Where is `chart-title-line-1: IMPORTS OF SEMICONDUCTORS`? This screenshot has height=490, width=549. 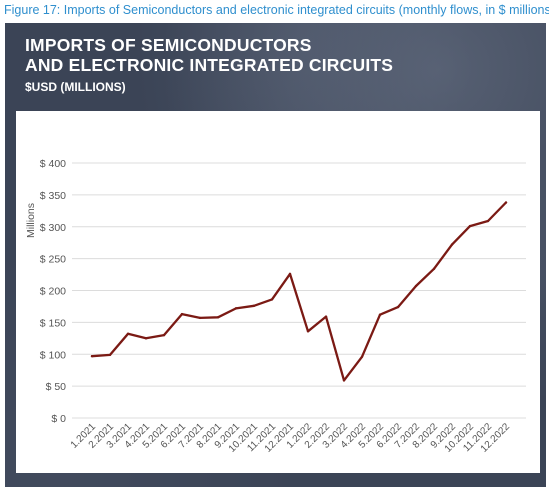 chart-title-line-1: IMPORTS OF SEMICONDUCTORS is located at coordinates (168, 45).